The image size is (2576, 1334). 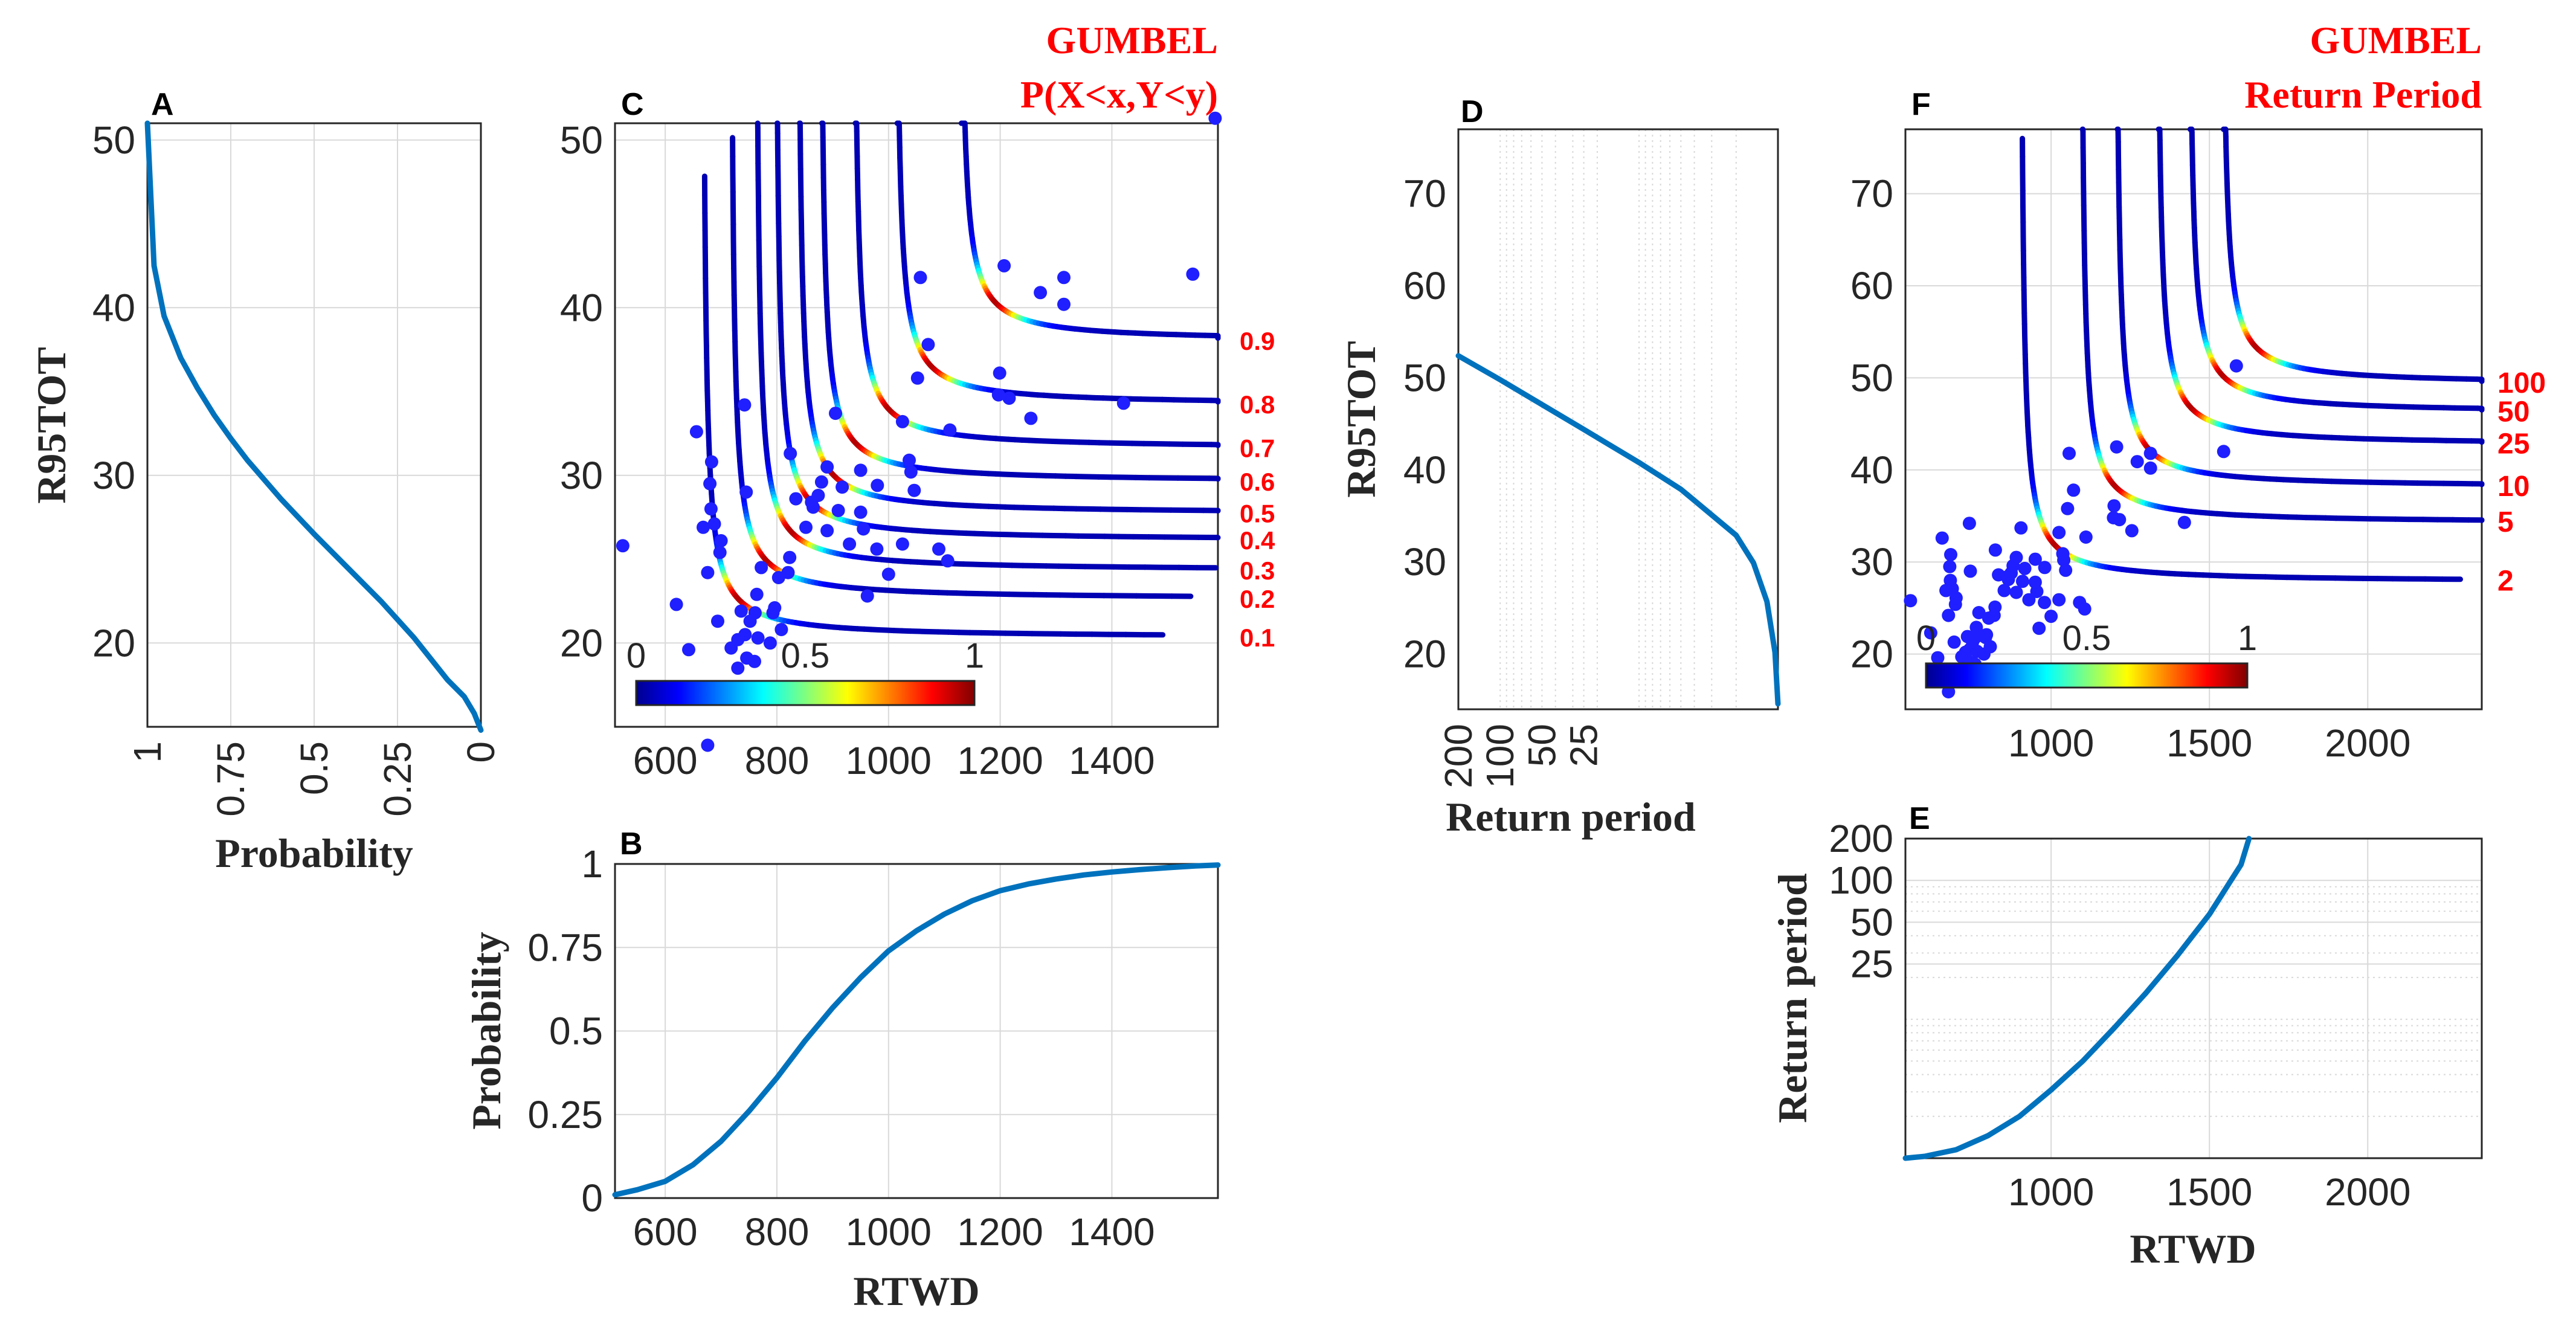 What do you see at coordinates (1921, 104) in the screenshot?
I see `panel-label: F` at bounding box center [1921, 104].